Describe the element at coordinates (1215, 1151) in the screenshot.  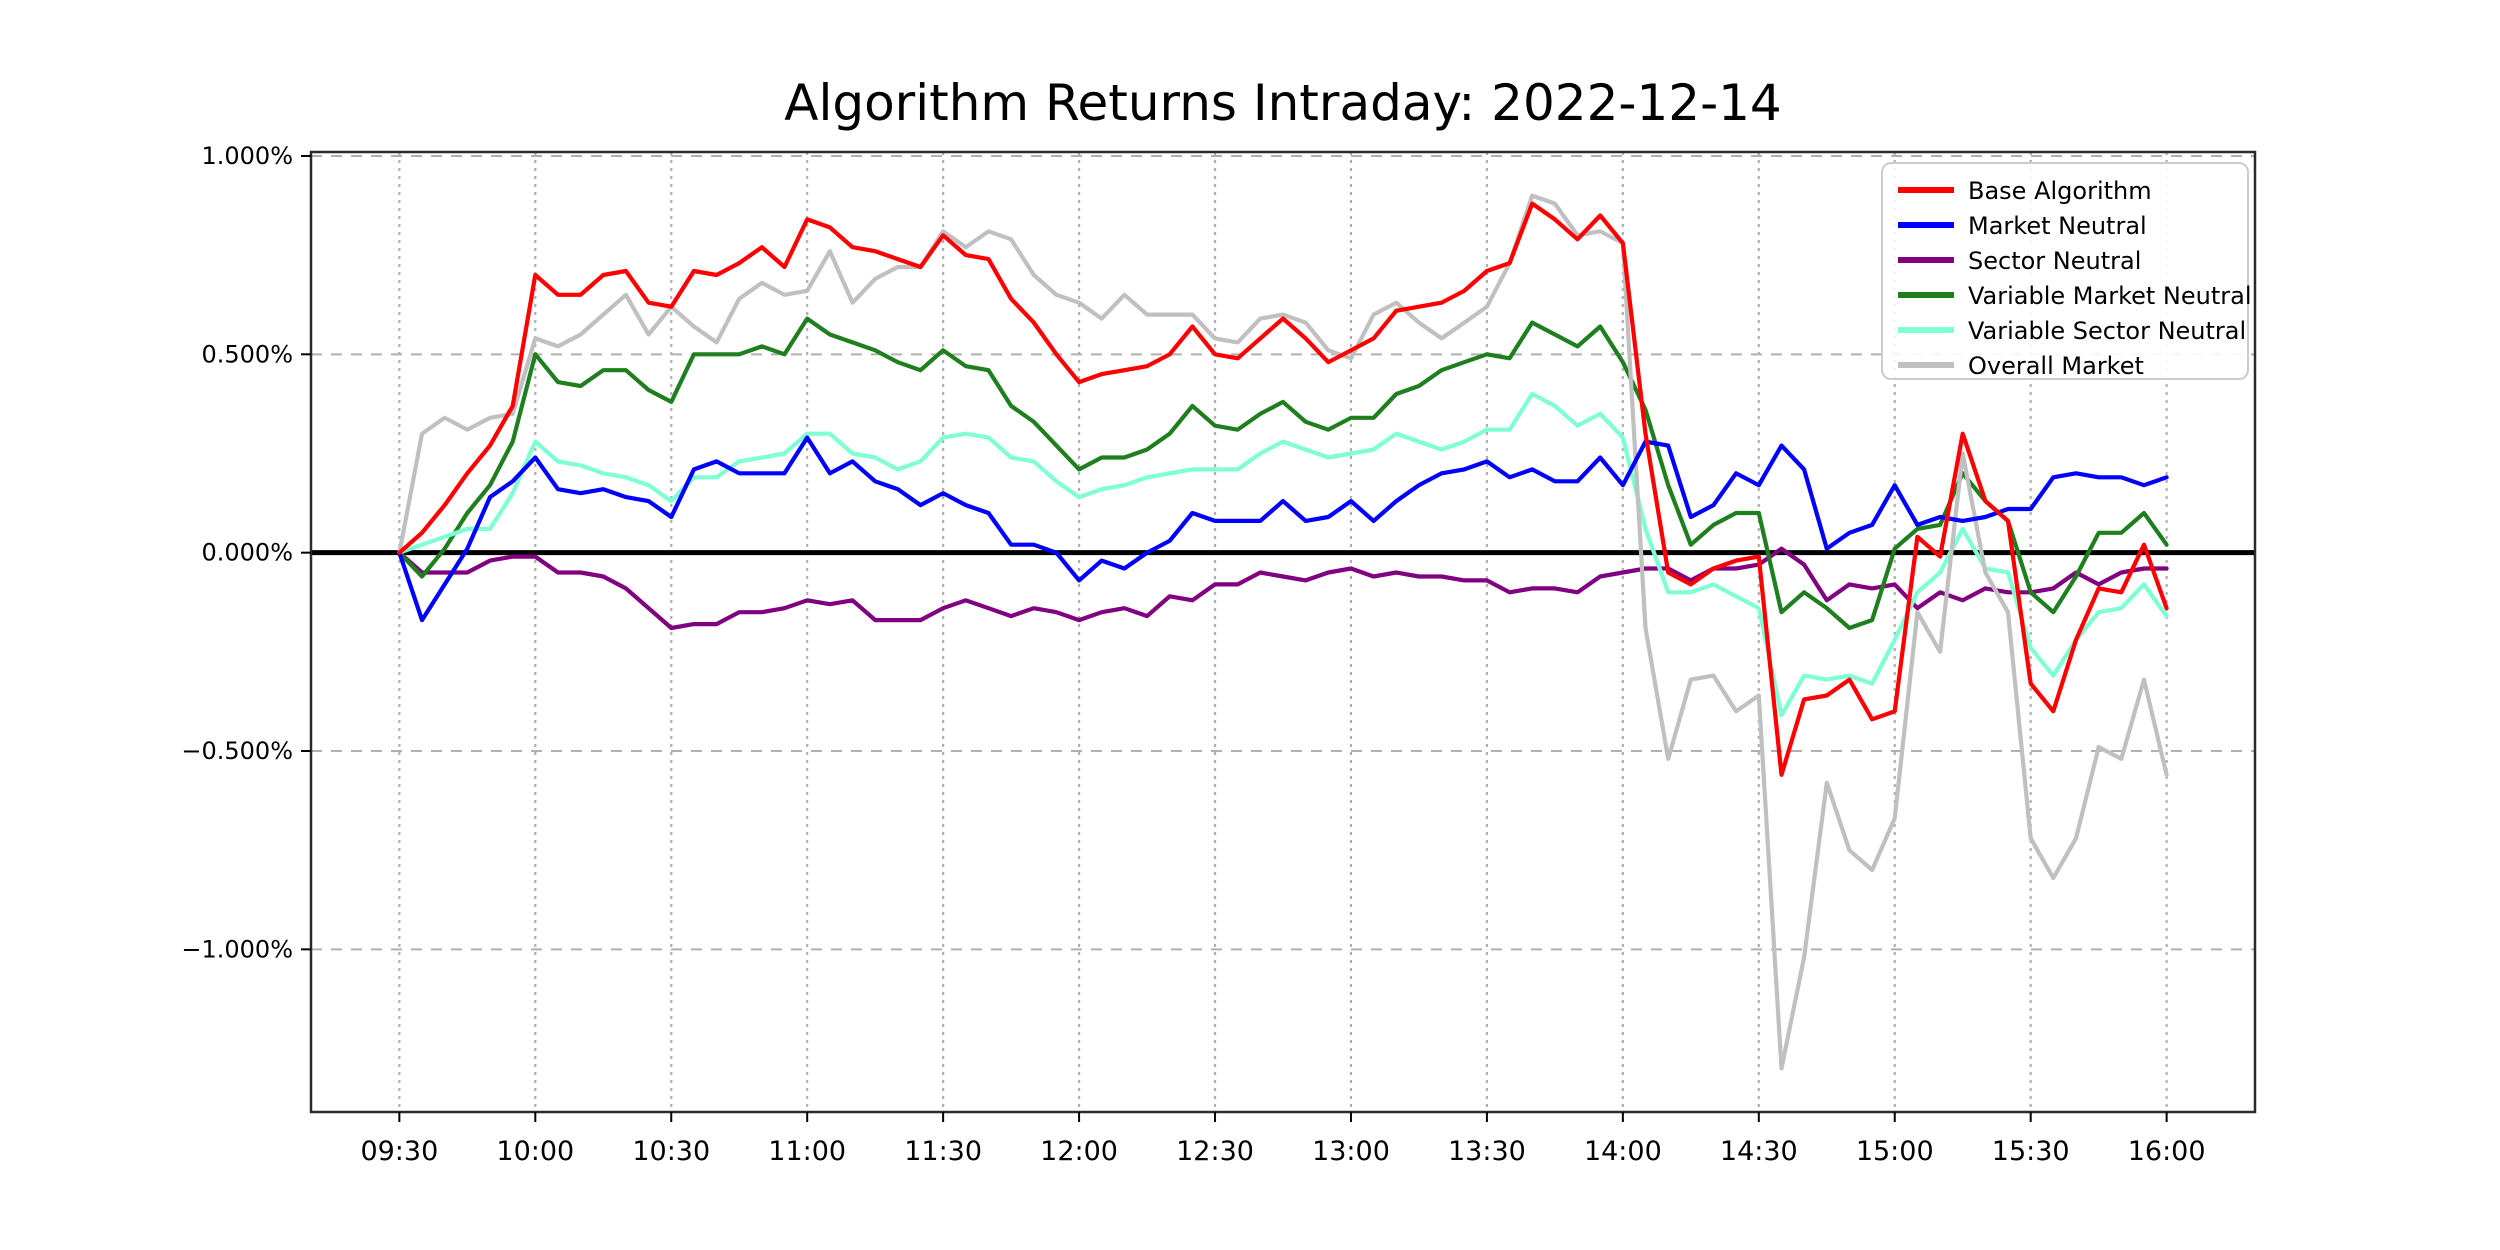
I see `x-tick-label: 12:30` at that location.